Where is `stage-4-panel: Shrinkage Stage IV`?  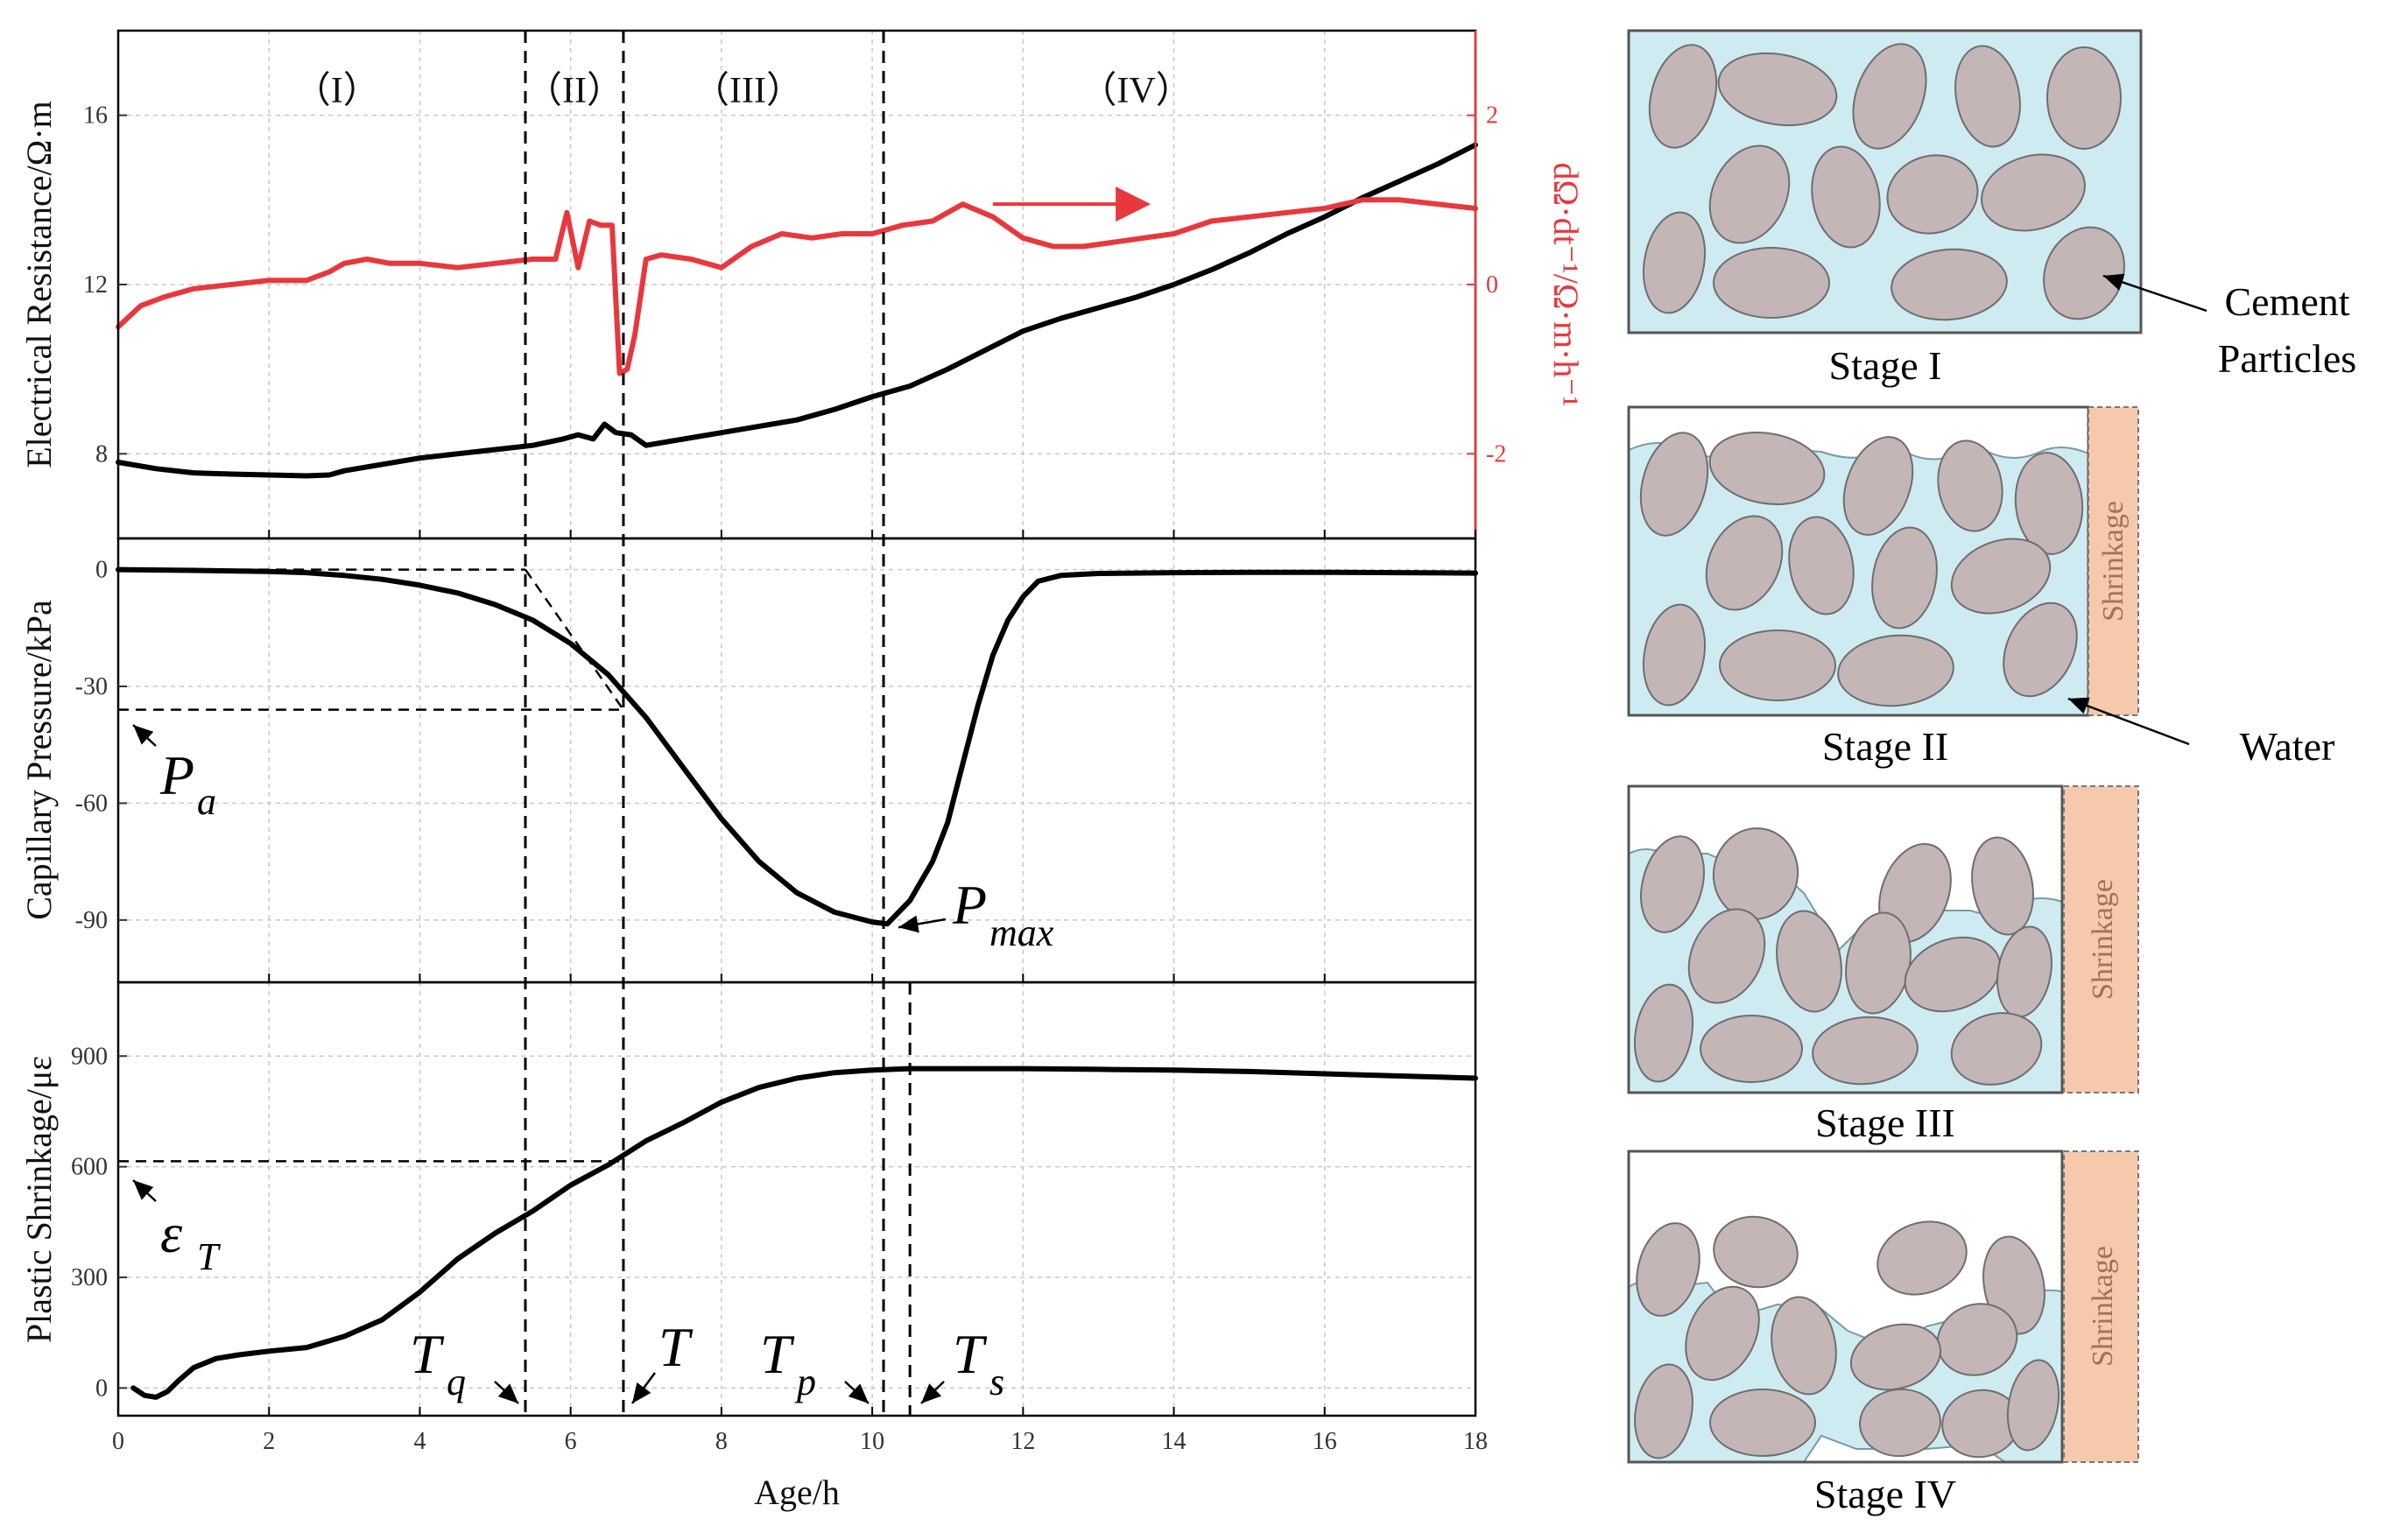
stage-4-panel: Shrinkage Stage IV is located at coordinates (1883, 1333).